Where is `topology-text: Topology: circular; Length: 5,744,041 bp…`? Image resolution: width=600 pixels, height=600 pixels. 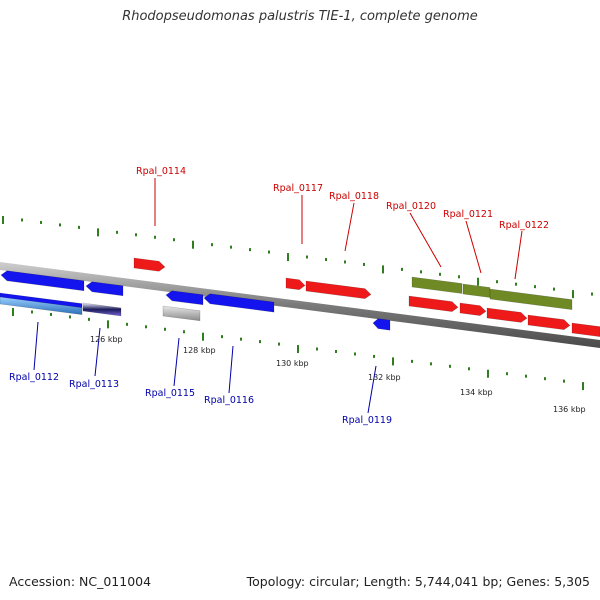 topology-text: Topology: circular; Length: 5,744,041 bp… is located at coordinates (418, 581).